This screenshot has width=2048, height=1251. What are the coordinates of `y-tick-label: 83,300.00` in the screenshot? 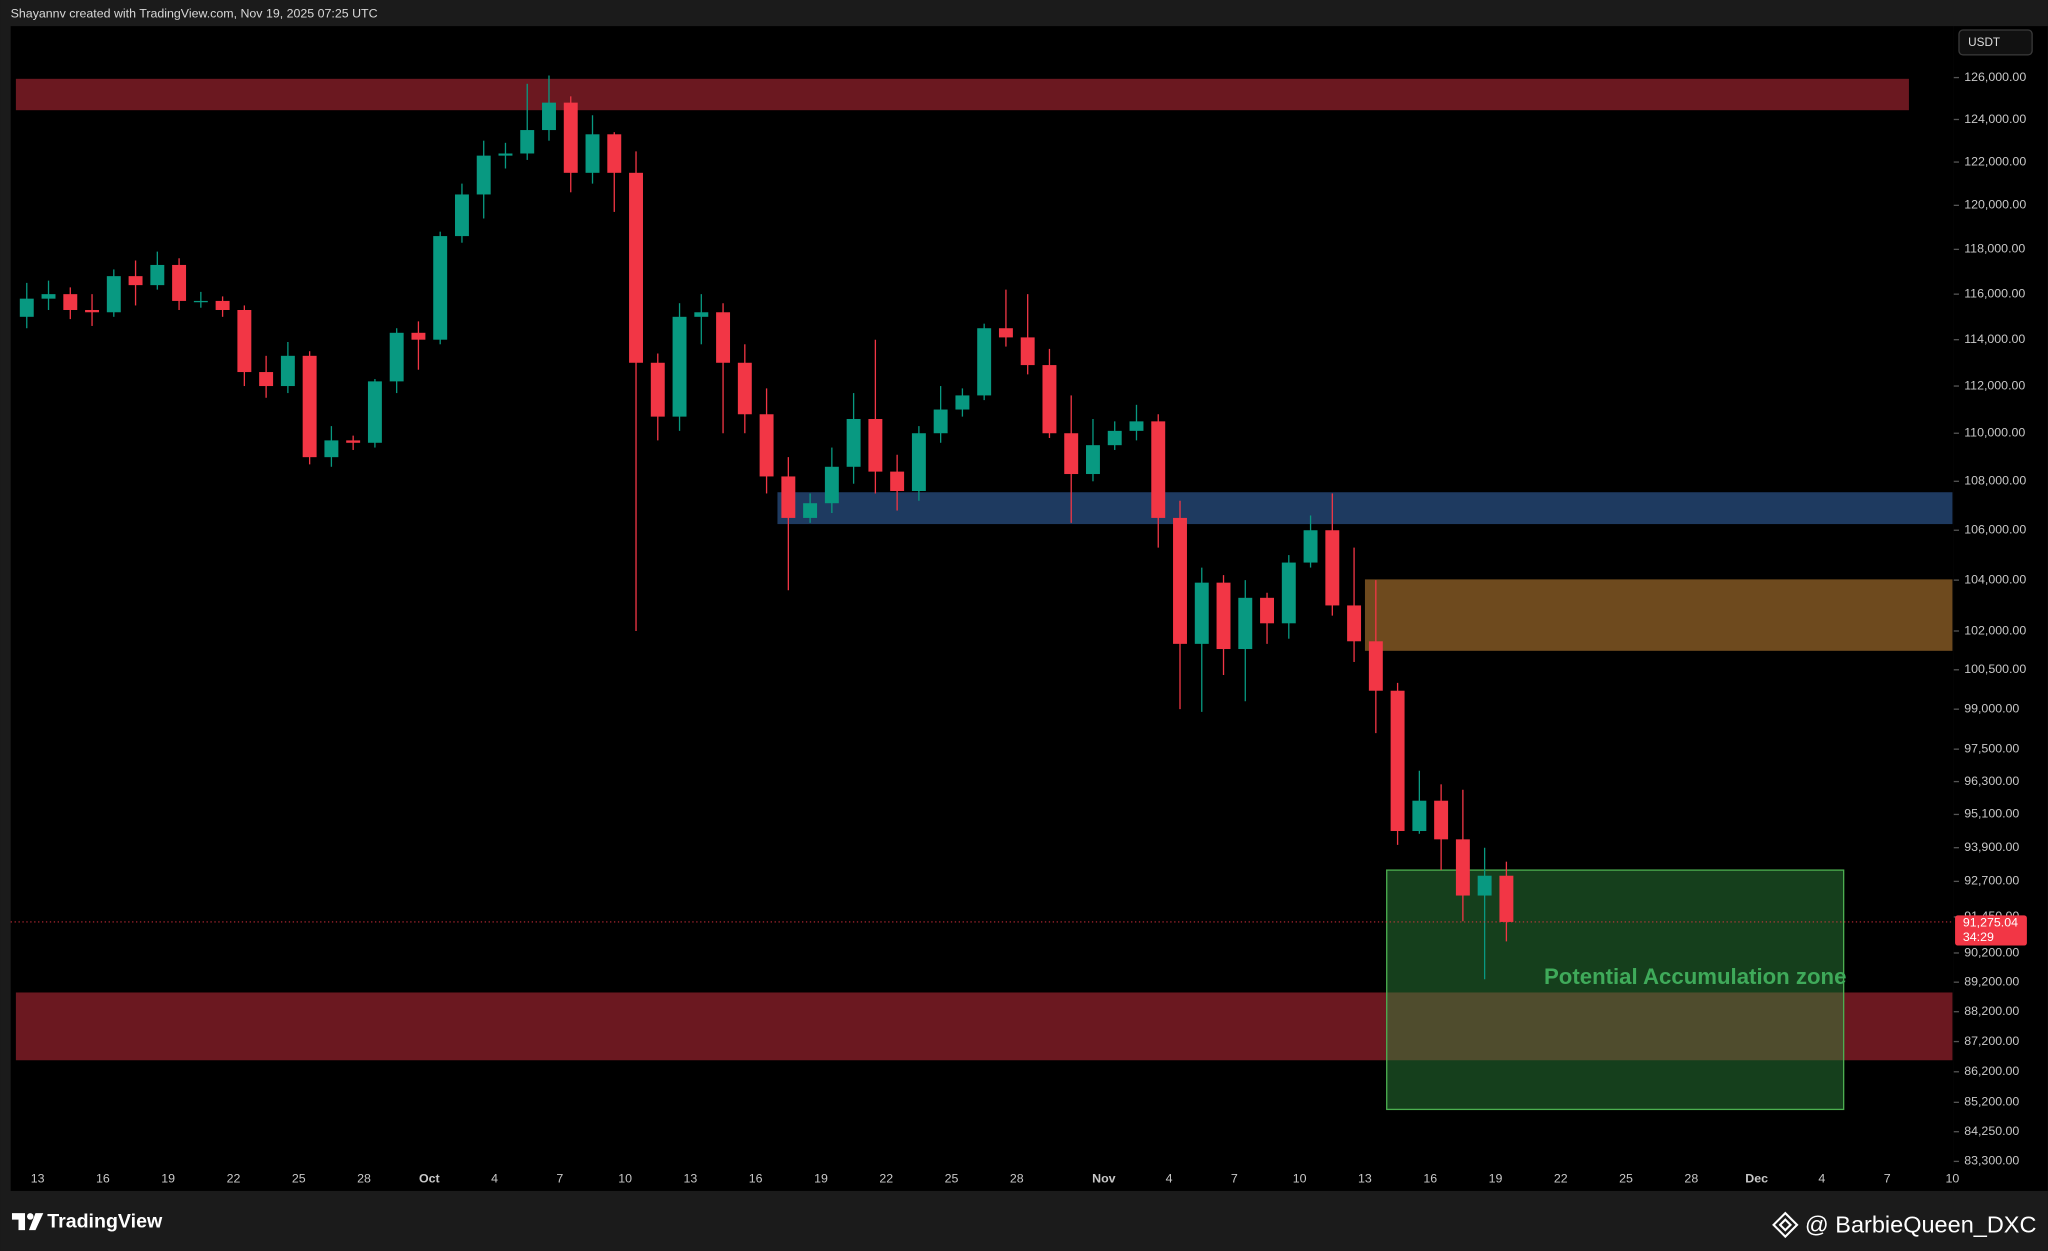 It's located at (1991, 1161).